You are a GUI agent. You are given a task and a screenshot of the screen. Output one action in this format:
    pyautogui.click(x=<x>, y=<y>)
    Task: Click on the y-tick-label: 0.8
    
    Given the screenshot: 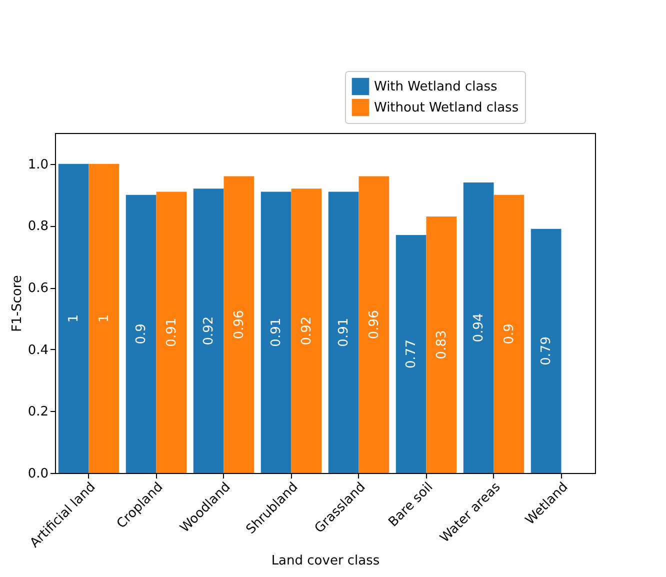 What is the action you would take?
    pyautogui.click(x=38, y=226)
    